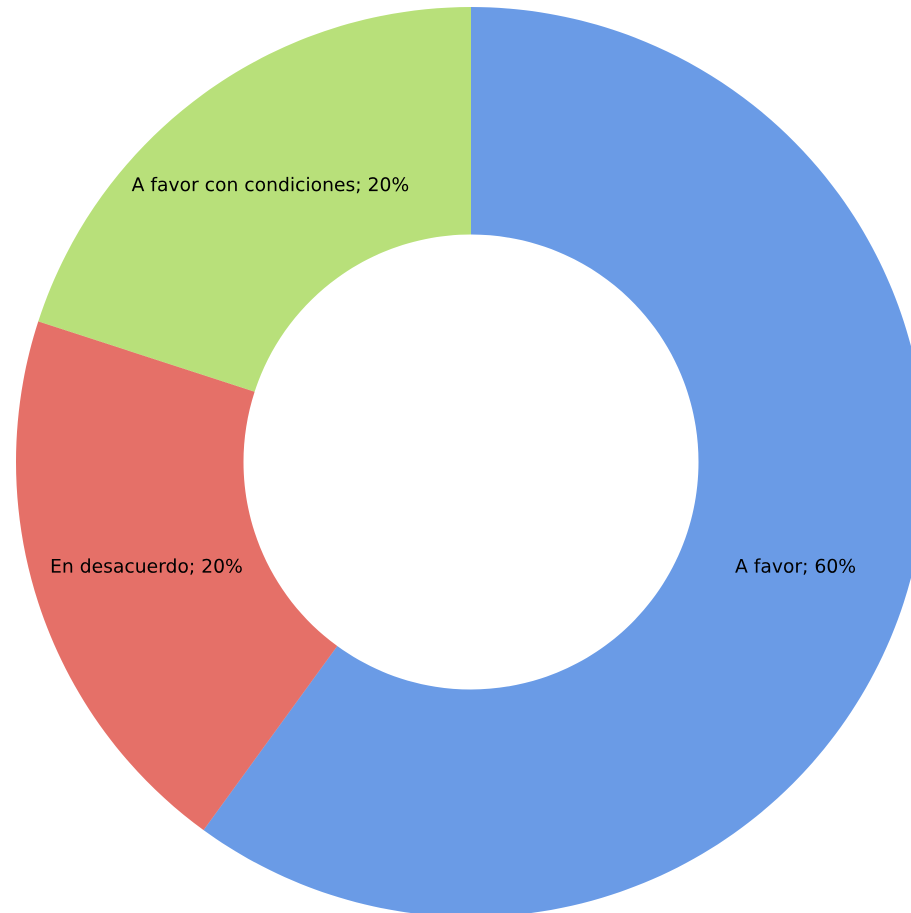  Describe the element at coordinates (795, 566) in the screenshot. I see `slice-label: A favor; 60%` at that location.